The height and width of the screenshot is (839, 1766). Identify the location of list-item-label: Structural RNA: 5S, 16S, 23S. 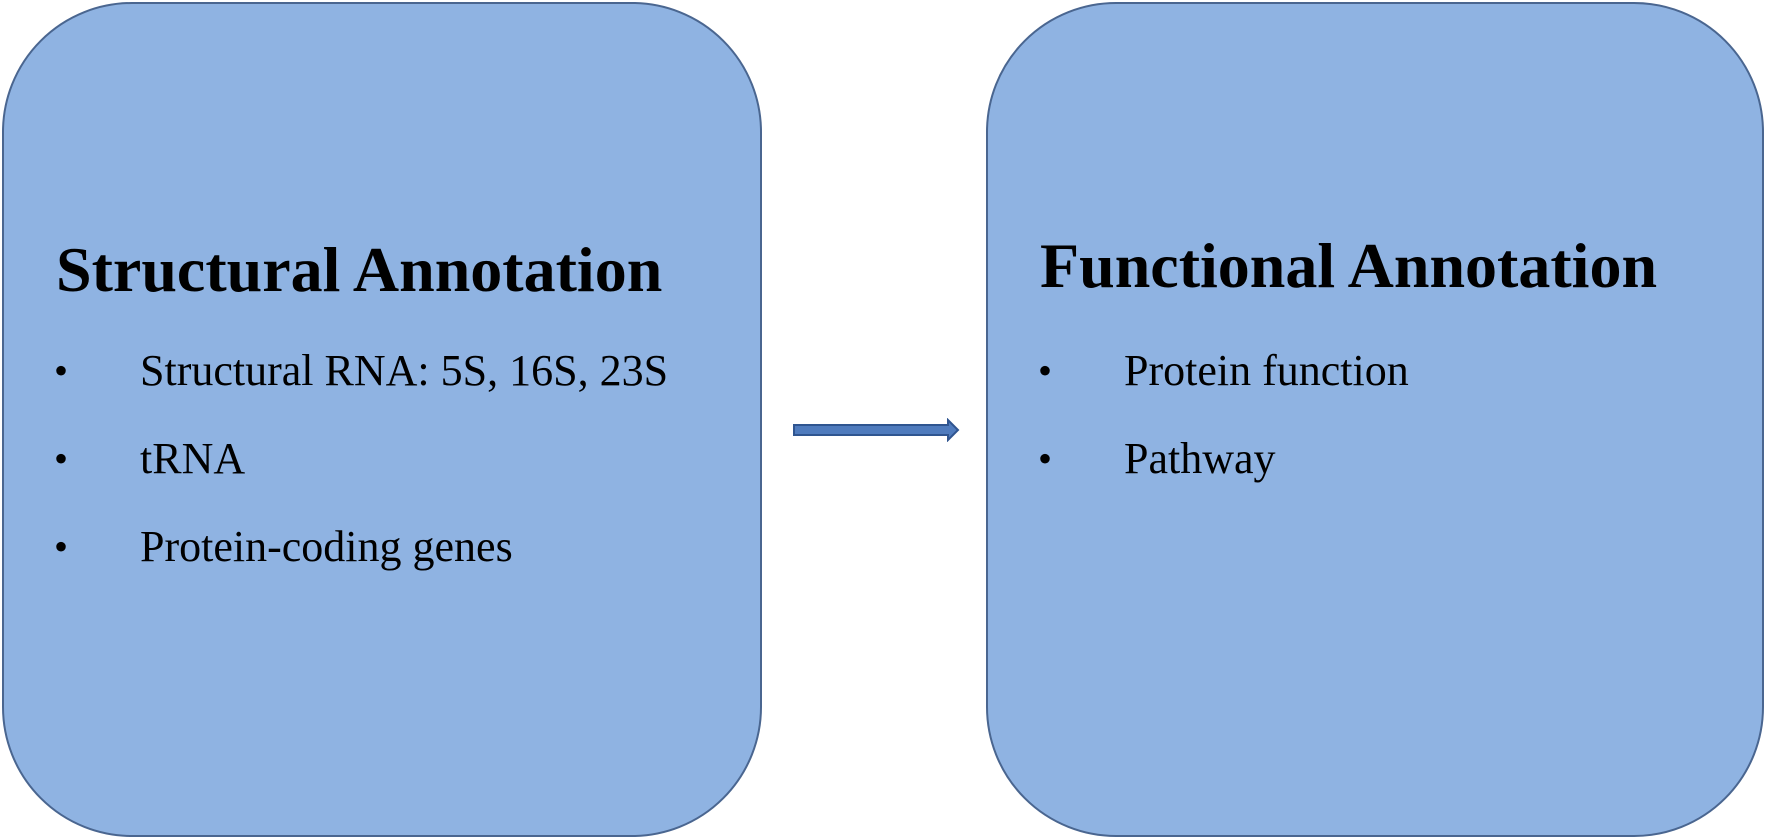
(404, 370).